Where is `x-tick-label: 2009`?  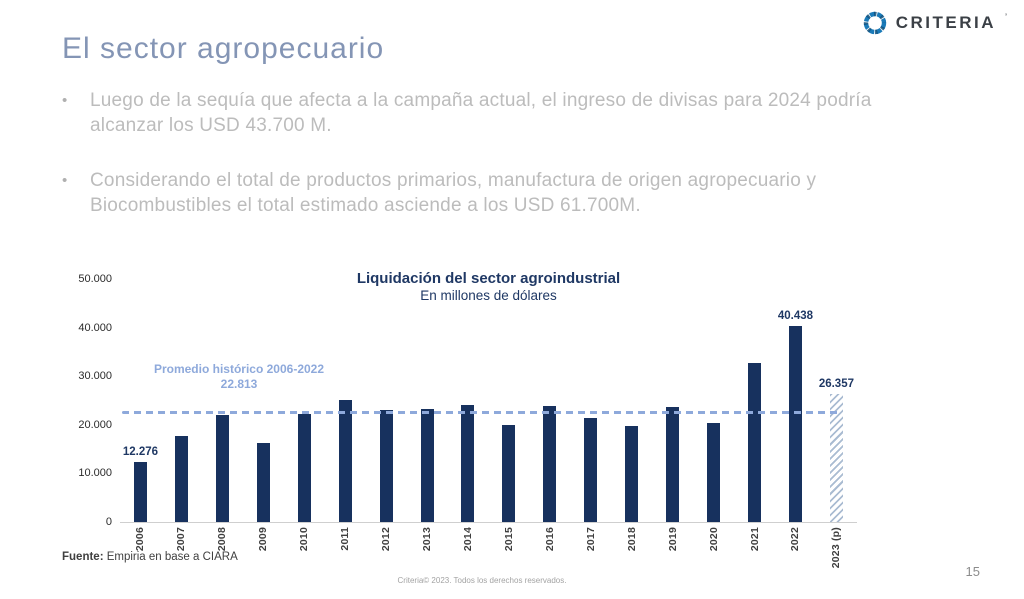
x-tick-label: 2009 is located at coordinates (263, 539).